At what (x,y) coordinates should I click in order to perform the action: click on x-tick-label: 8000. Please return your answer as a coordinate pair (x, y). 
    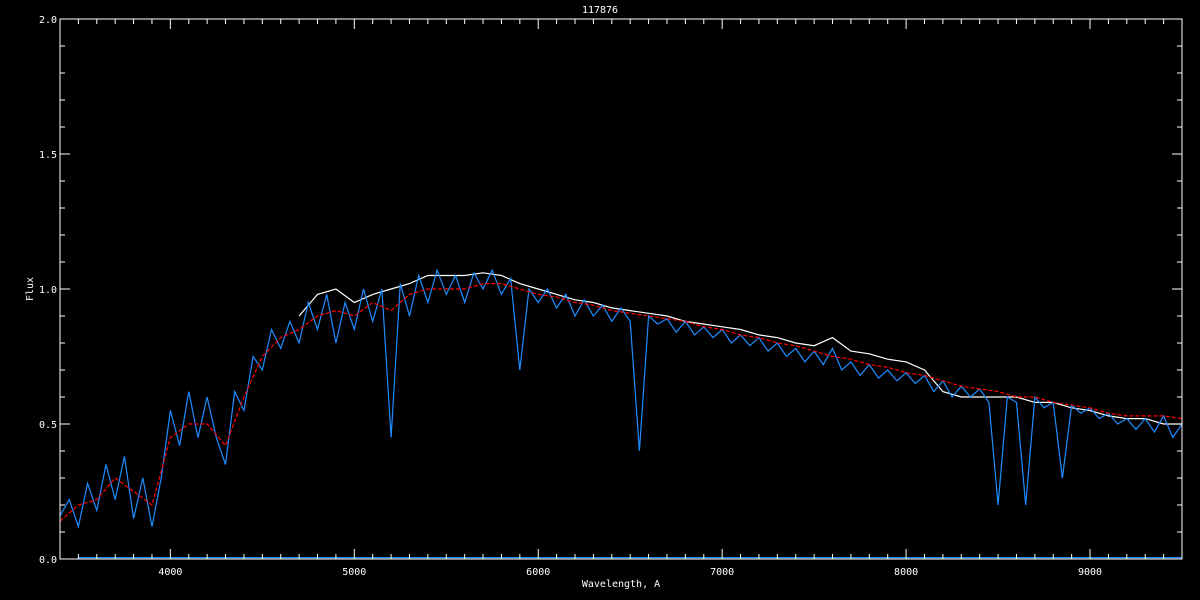
    Looking at the image, I should click on (906, 572).